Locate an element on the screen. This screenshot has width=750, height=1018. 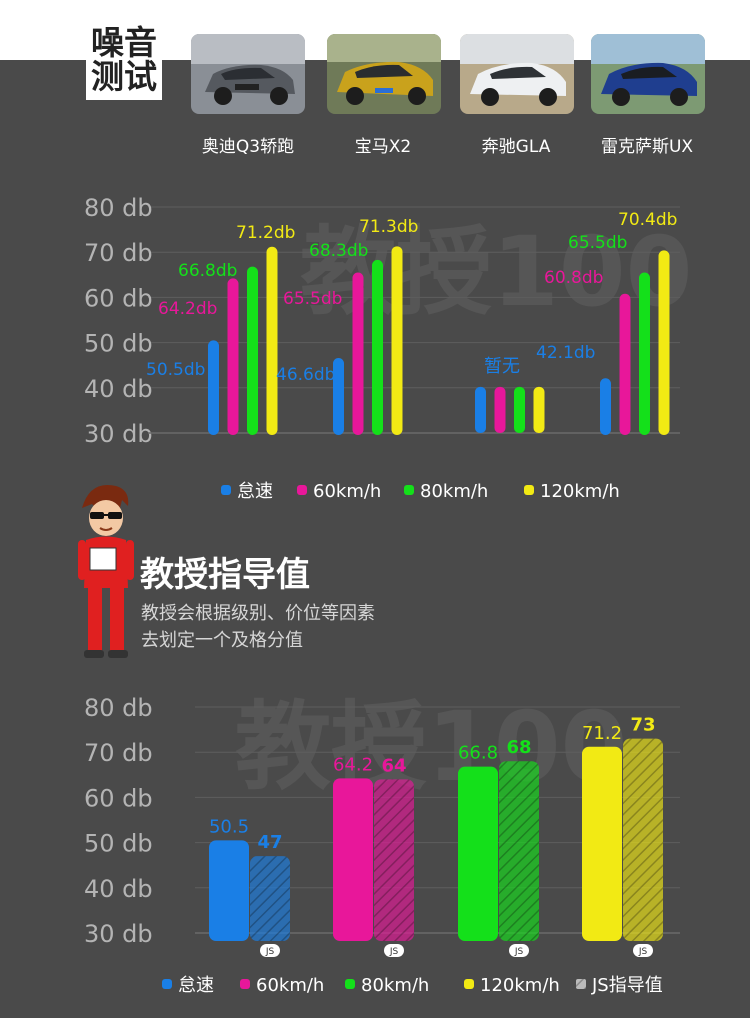
data-label: 64 is located at coordinates (393, 765).